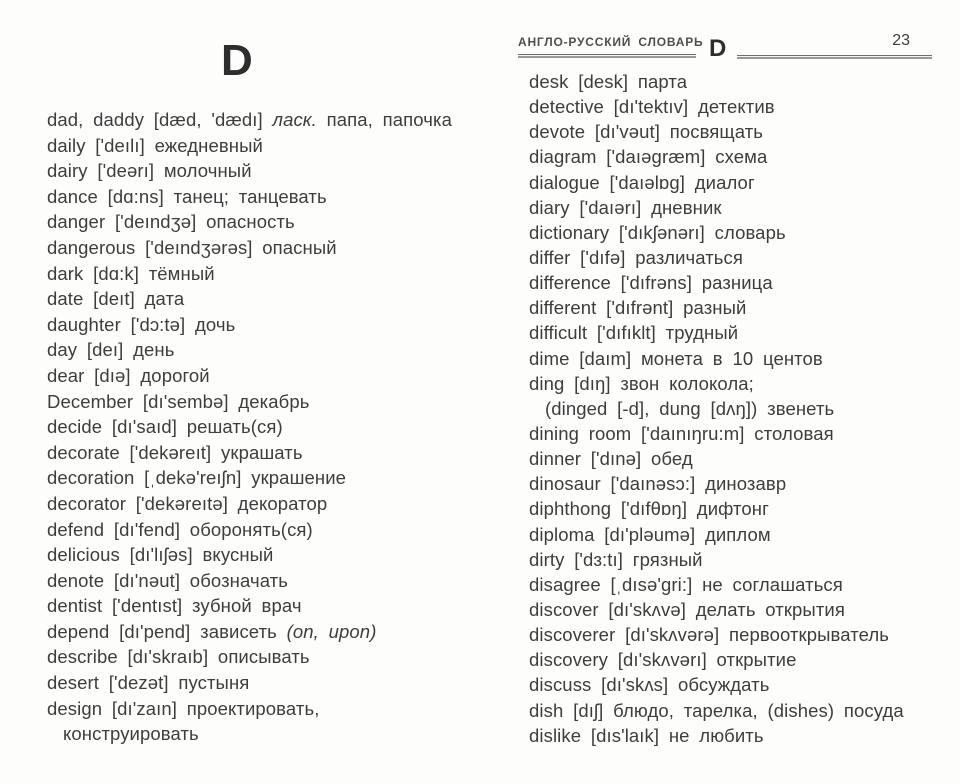 This screenshot has height=784, width=960. What do you see at coordinates (174, 606) in the screenshot?
I see `dictionary-entry-line: dentist ['dentıst] зубной врач` at bounding box center [174, 606].